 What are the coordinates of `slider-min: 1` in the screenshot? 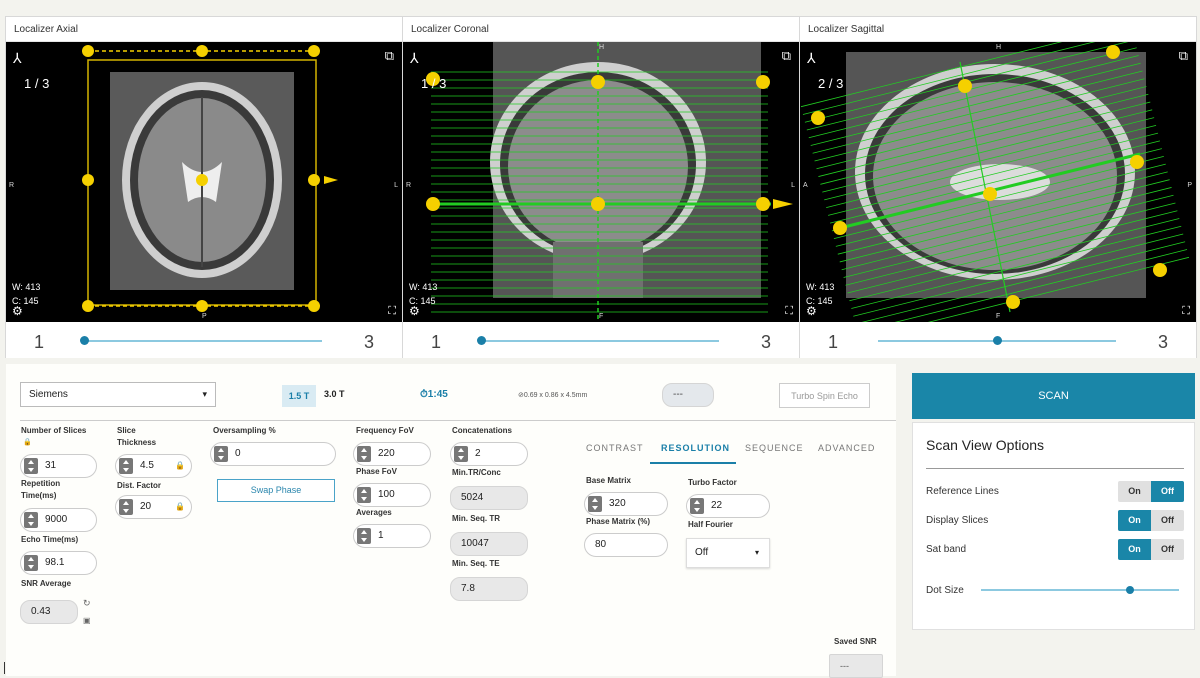 It's located at (39, 342).